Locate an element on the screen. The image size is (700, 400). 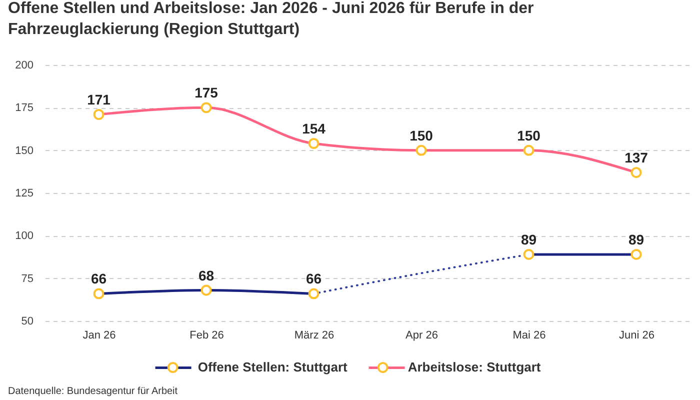
data-label: 154 is located at coordinates (314, 128).